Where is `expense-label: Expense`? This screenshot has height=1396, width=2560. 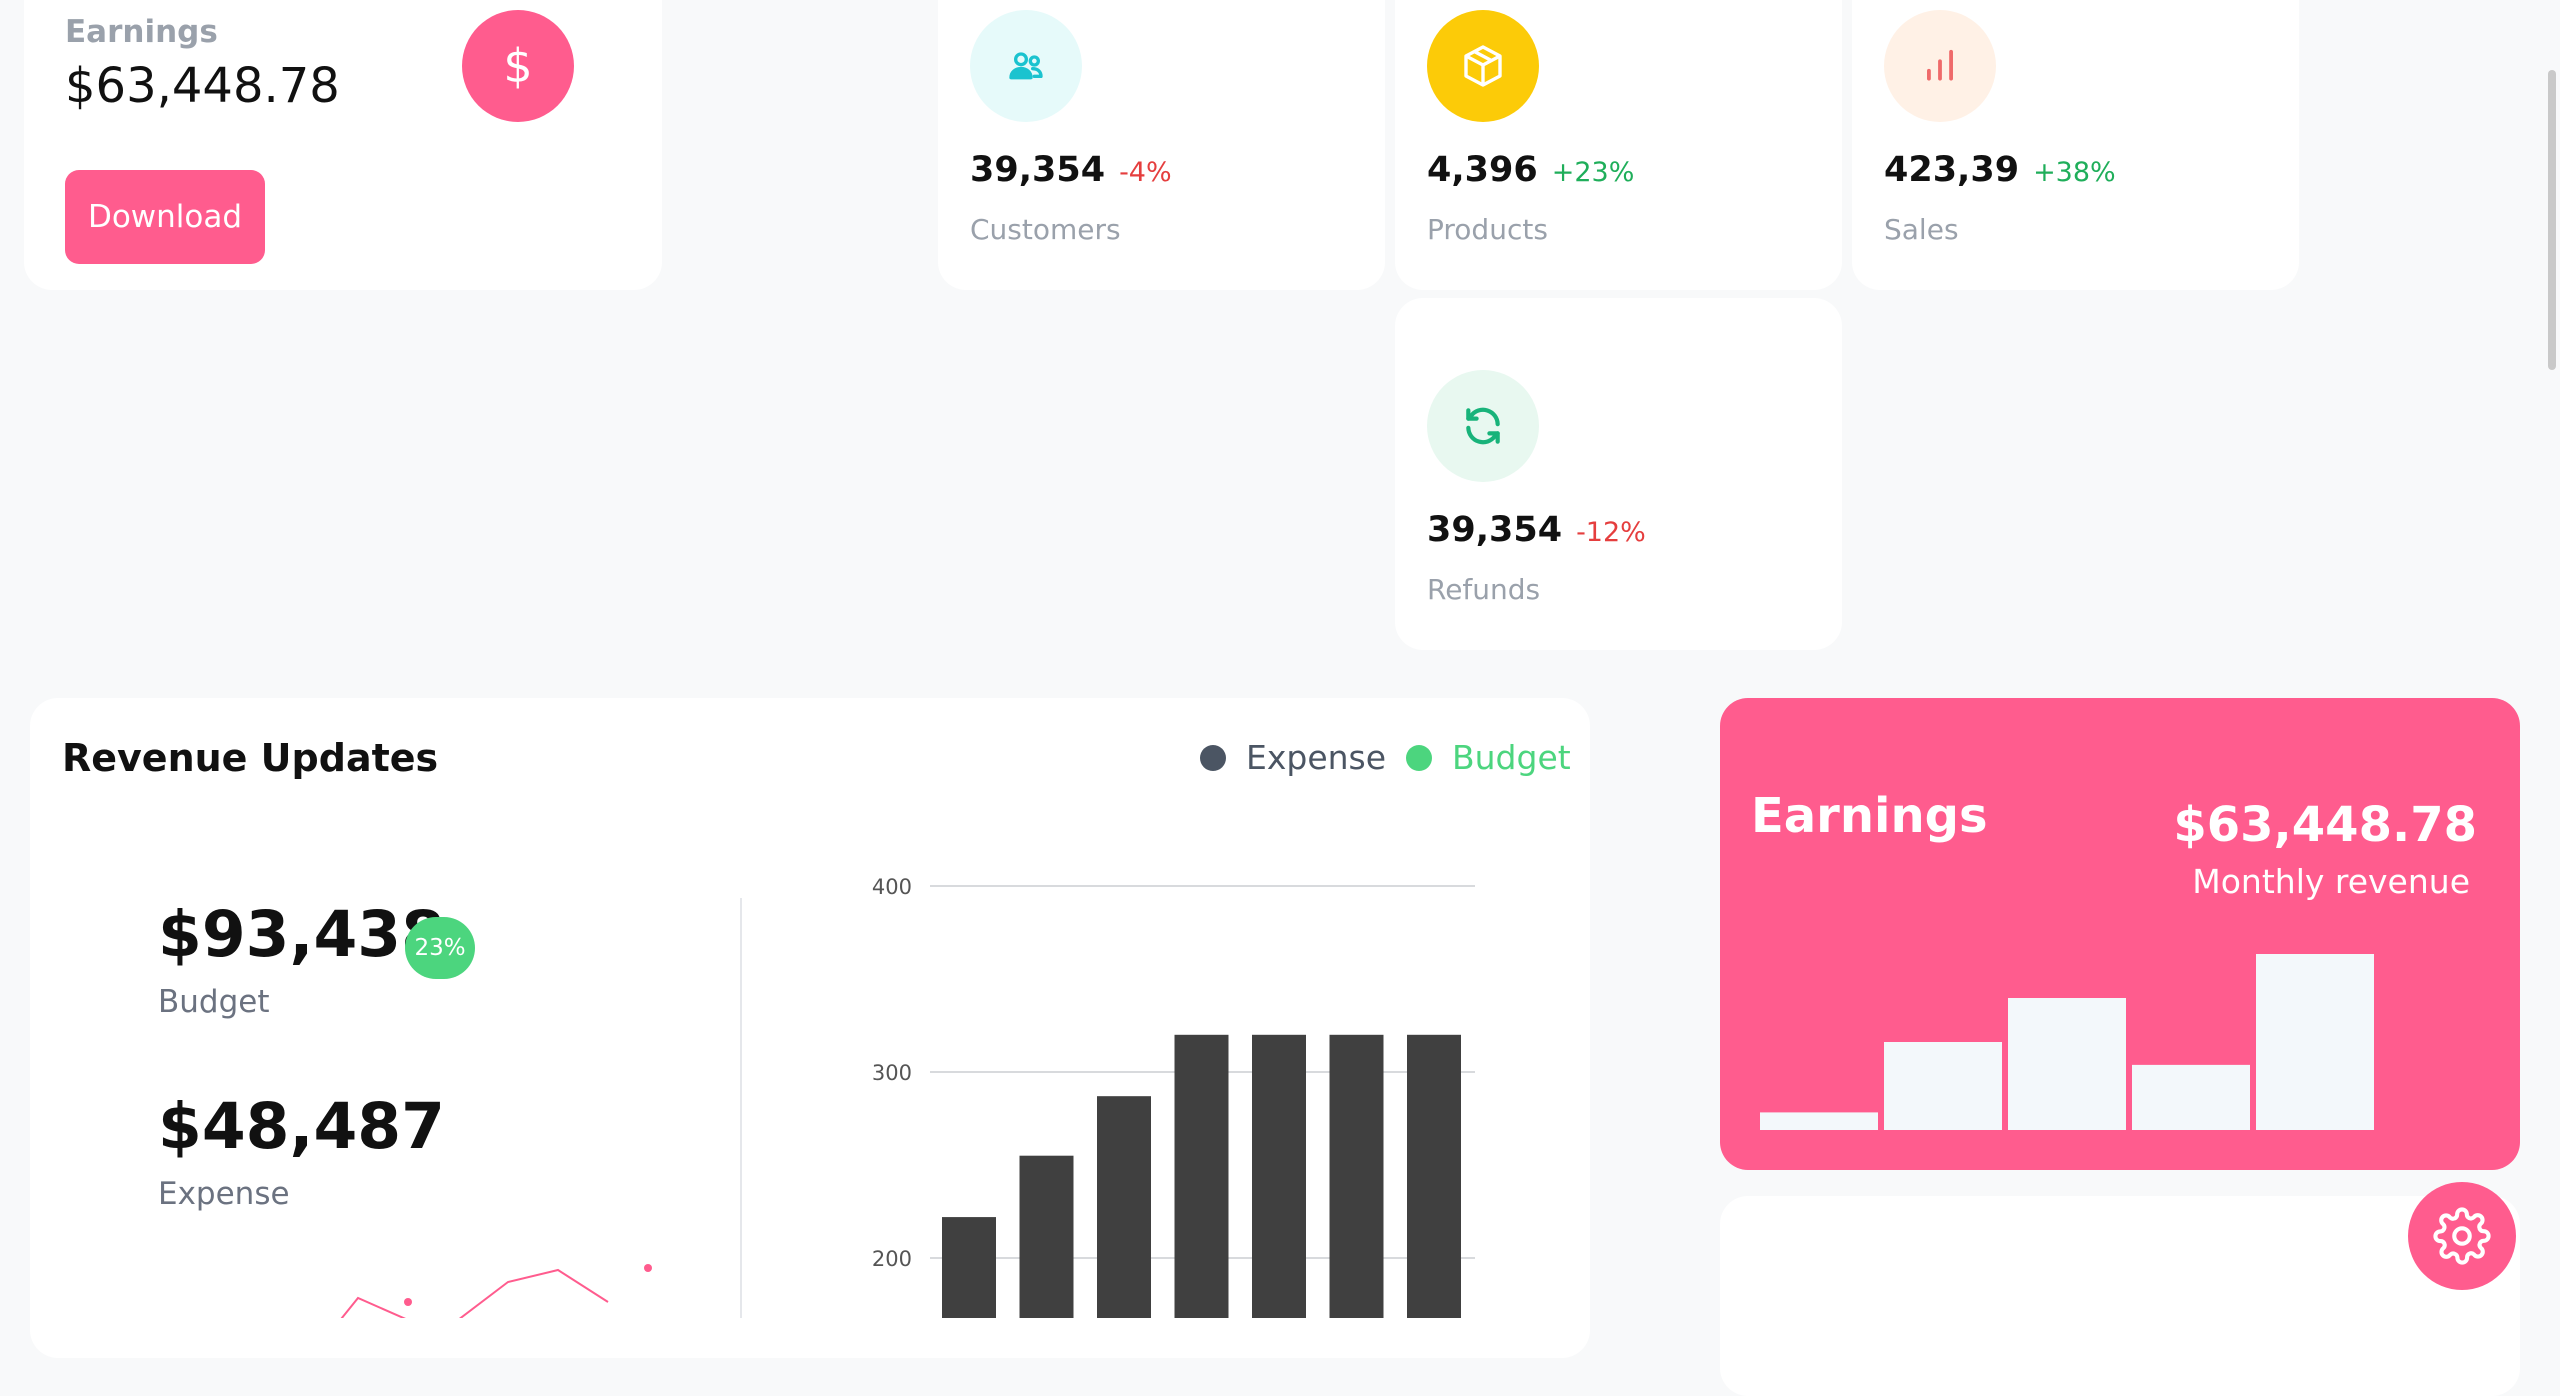 expense-label: Expense is located at coordinates (224, 1194).